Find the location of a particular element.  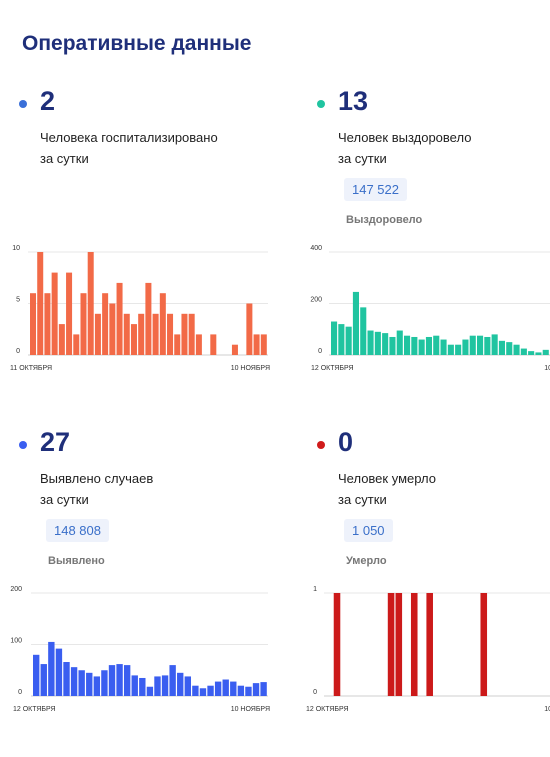

desc-line-1: Выявлено случаев is located at coordinates (97, 478).